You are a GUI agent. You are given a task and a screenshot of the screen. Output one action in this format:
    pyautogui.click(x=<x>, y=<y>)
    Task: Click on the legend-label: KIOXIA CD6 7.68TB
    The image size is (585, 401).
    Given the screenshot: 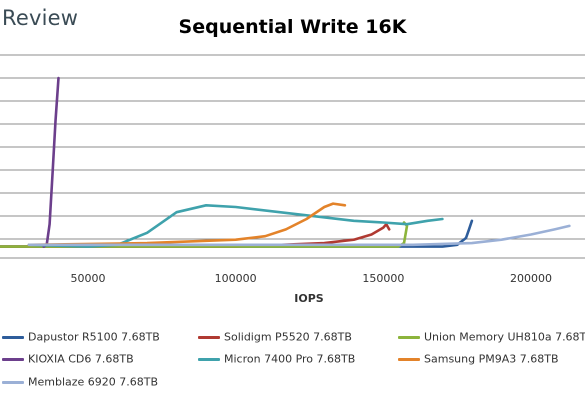 What is the action you would take?
    pyautogui.click(x=81, y=359)
    